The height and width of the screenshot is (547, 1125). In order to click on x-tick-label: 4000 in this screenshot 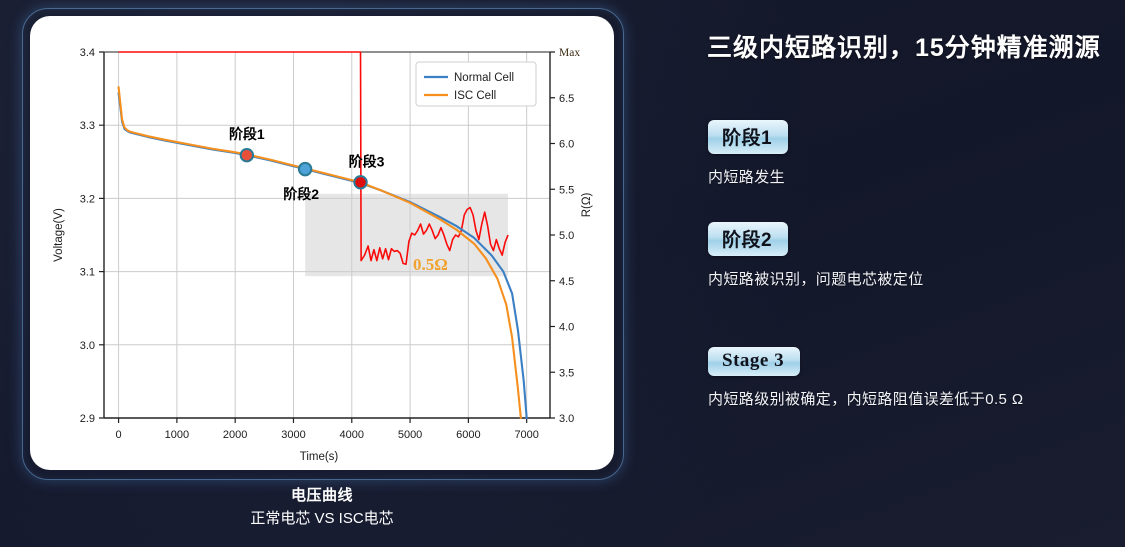, I will do `click(352, 435)`.